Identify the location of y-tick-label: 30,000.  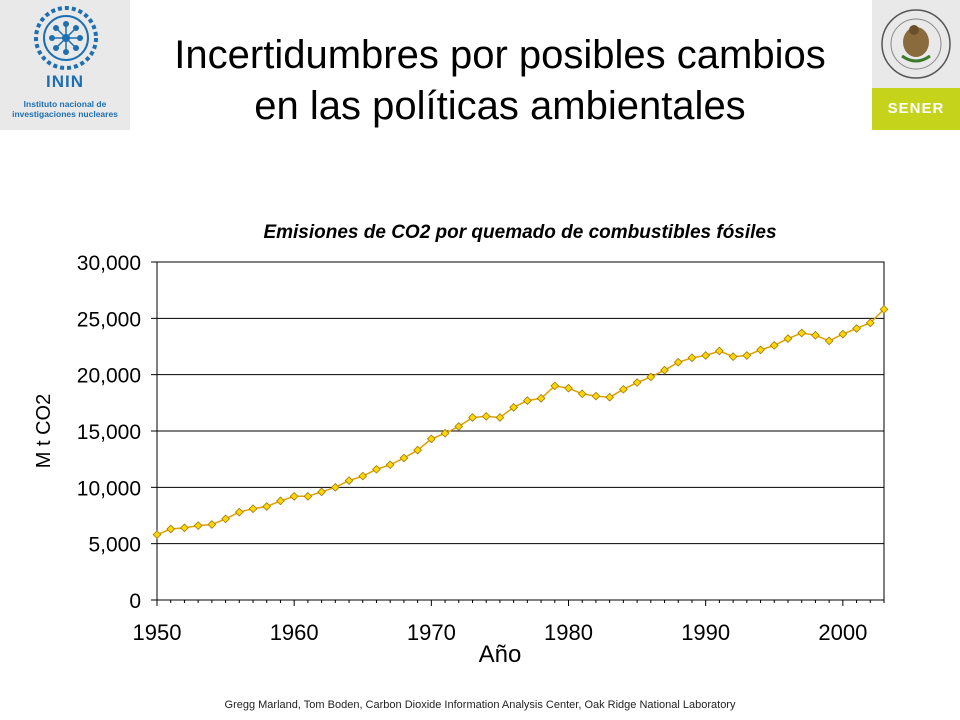
(109, 263).